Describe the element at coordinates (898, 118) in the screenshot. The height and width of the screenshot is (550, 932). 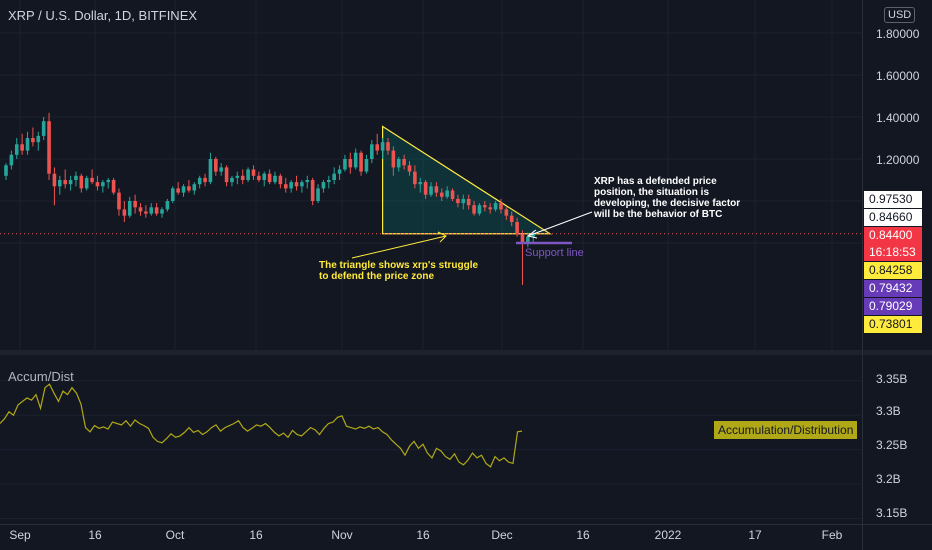
I see `price-axis-label: 1.40000` at that location.